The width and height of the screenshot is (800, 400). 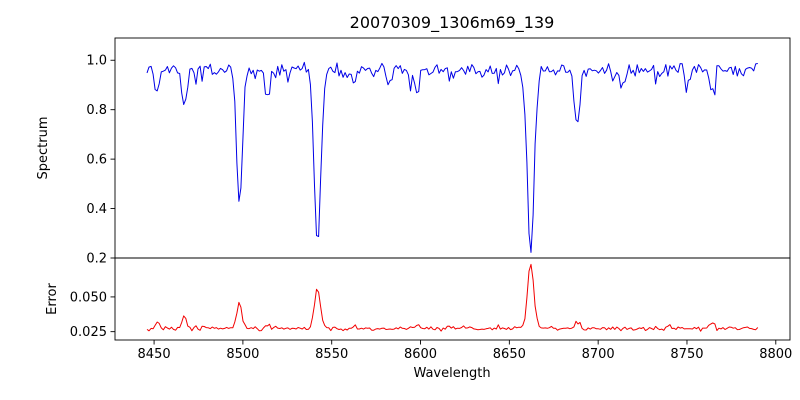 What do you see at coordinates (154, 354) in the screenshot?
I see `x-tick-label: 8450` at bounding box center [154, 354].